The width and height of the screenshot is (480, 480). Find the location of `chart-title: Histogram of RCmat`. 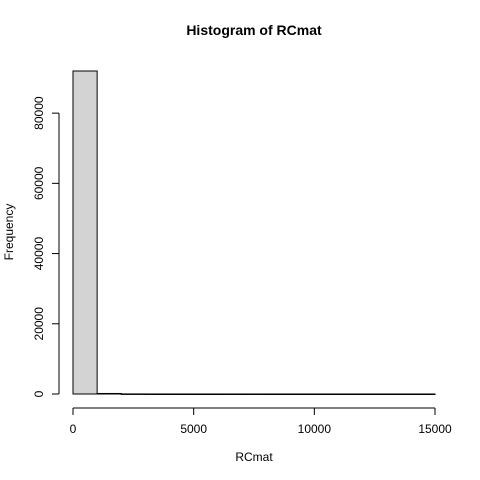

chart-title: Histogram of RCmat is located at coordinates (254, 30).